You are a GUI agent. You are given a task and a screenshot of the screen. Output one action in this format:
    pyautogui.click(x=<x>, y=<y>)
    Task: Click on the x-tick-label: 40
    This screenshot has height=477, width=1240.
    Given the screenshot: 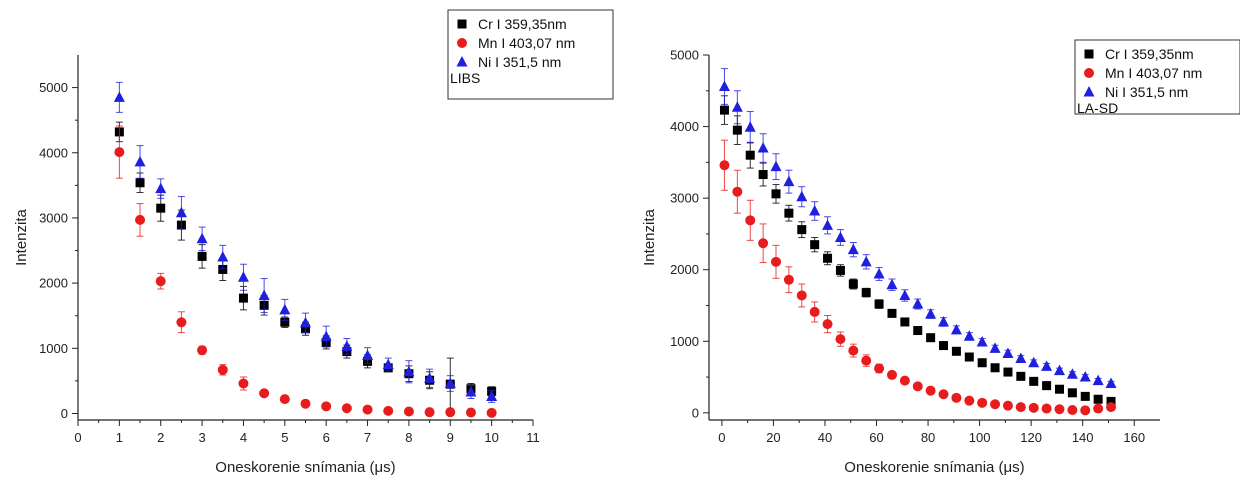 What is the action you would take?
    pyautogui.click(x=825, y=437)
    